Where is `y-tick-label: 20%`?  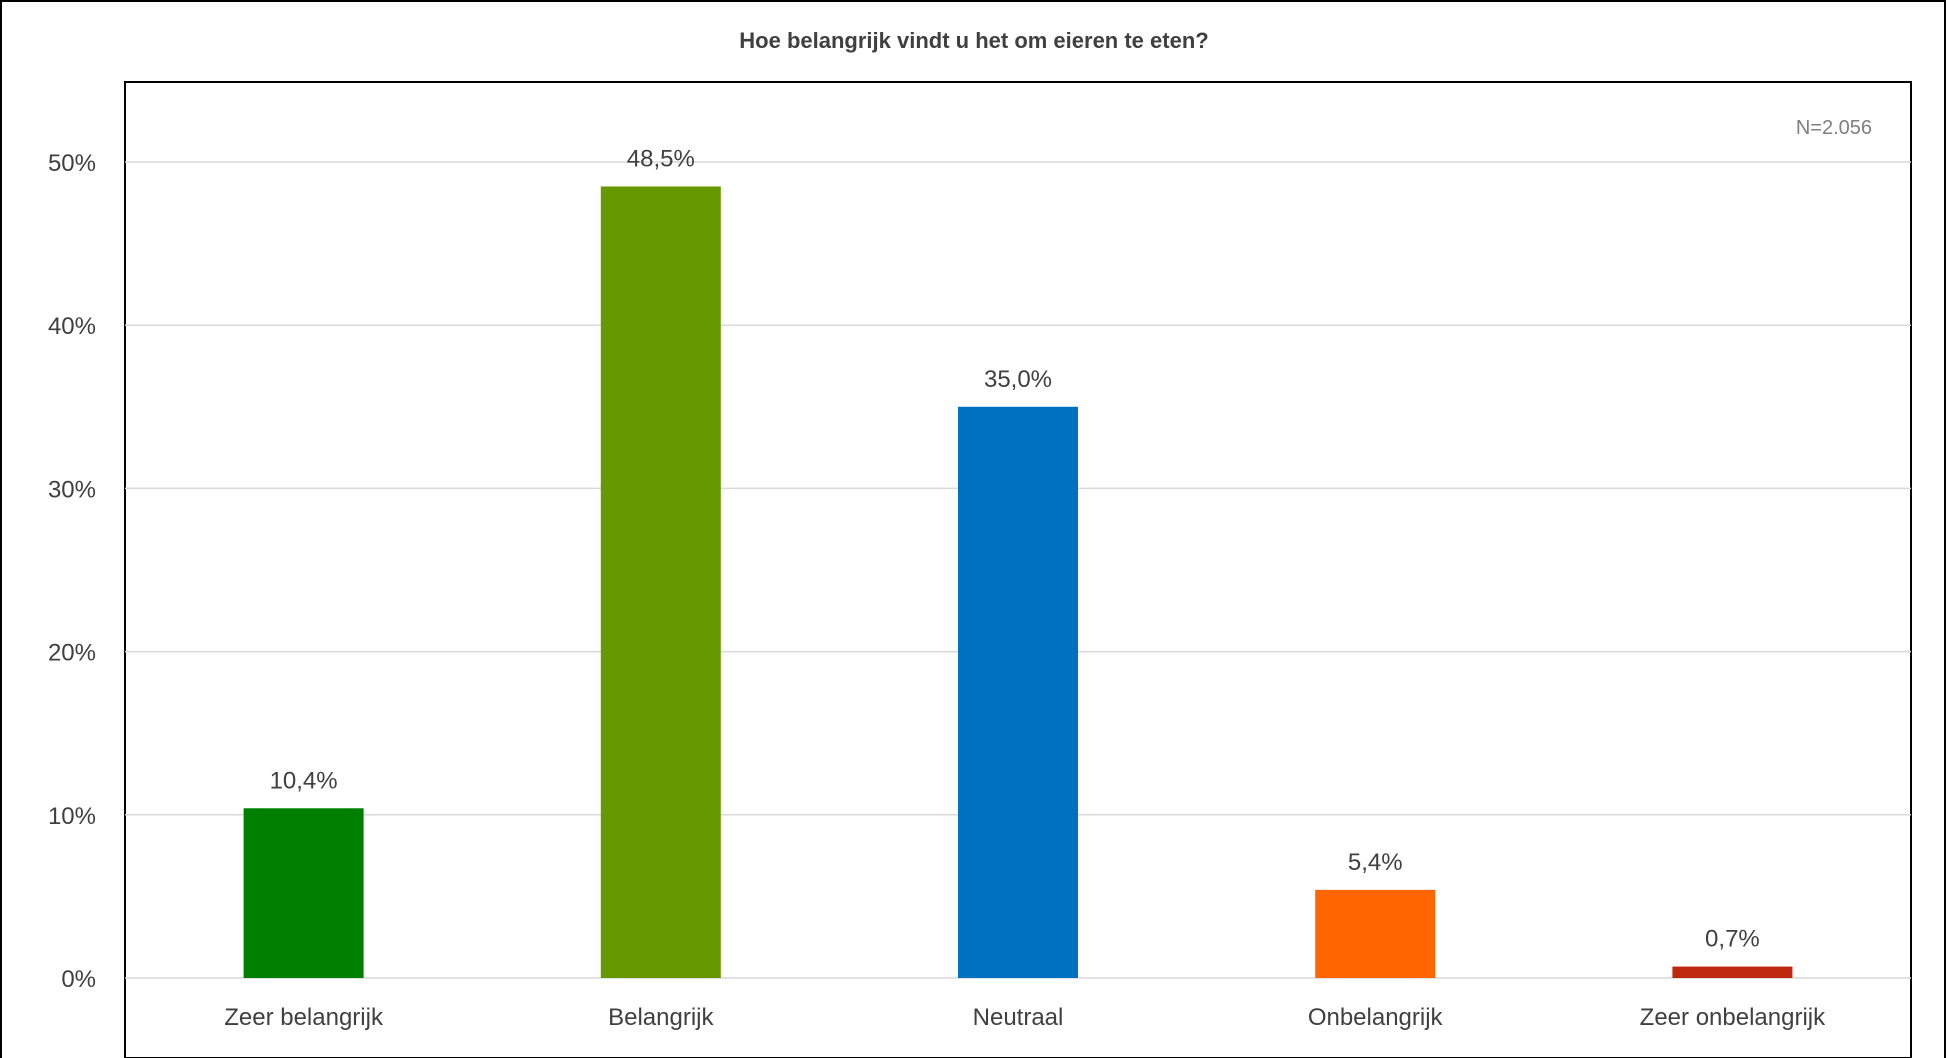
y-tick-label: 20% is located at coordinates (72, 653).